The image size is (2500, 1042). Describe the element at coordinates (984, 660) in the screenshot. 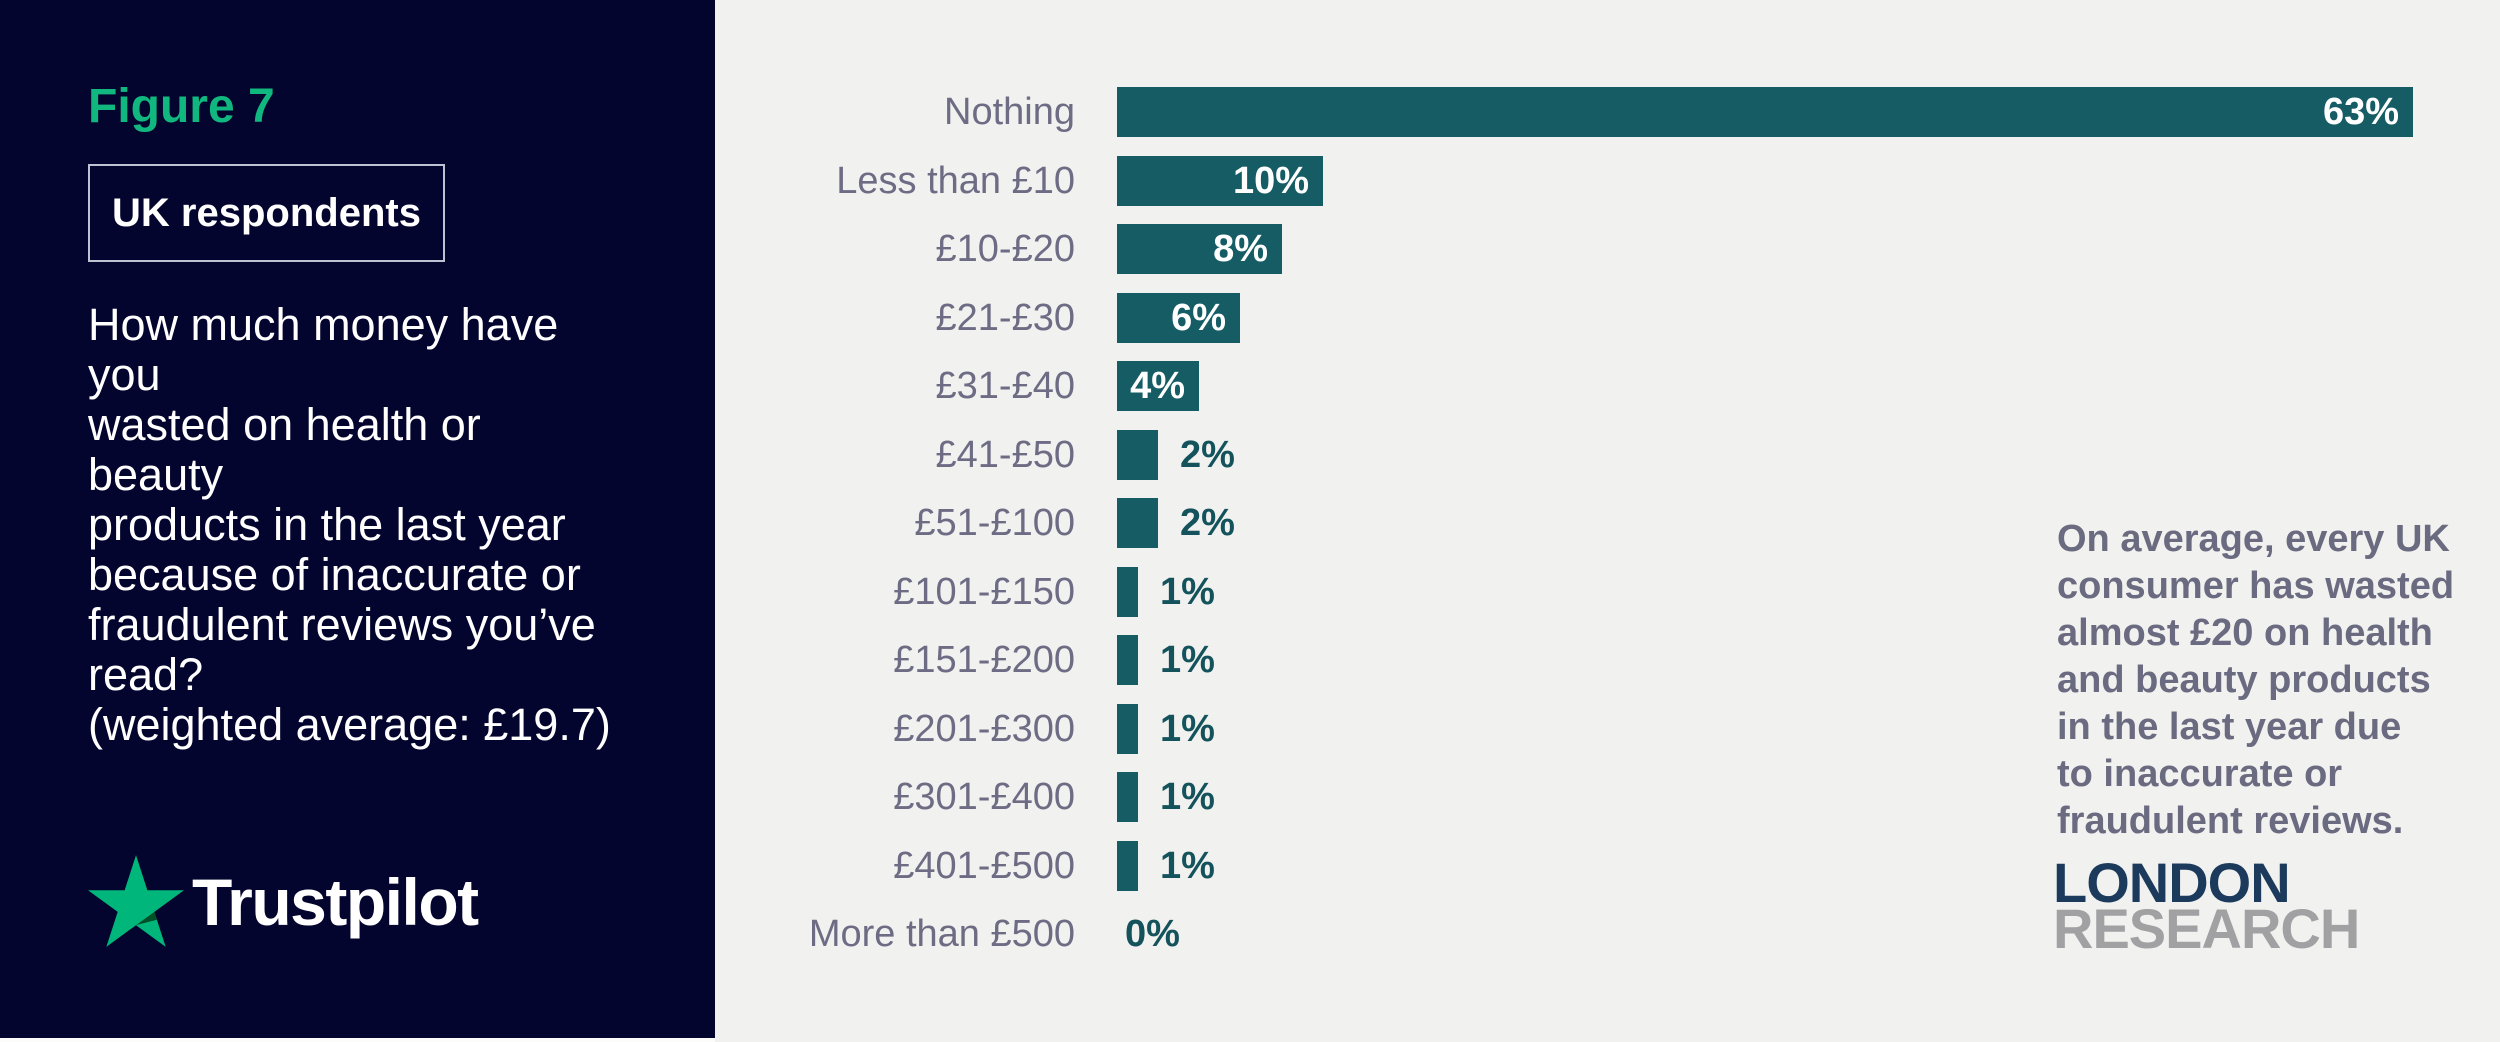

I see `category-label: £151-£200` at that location.